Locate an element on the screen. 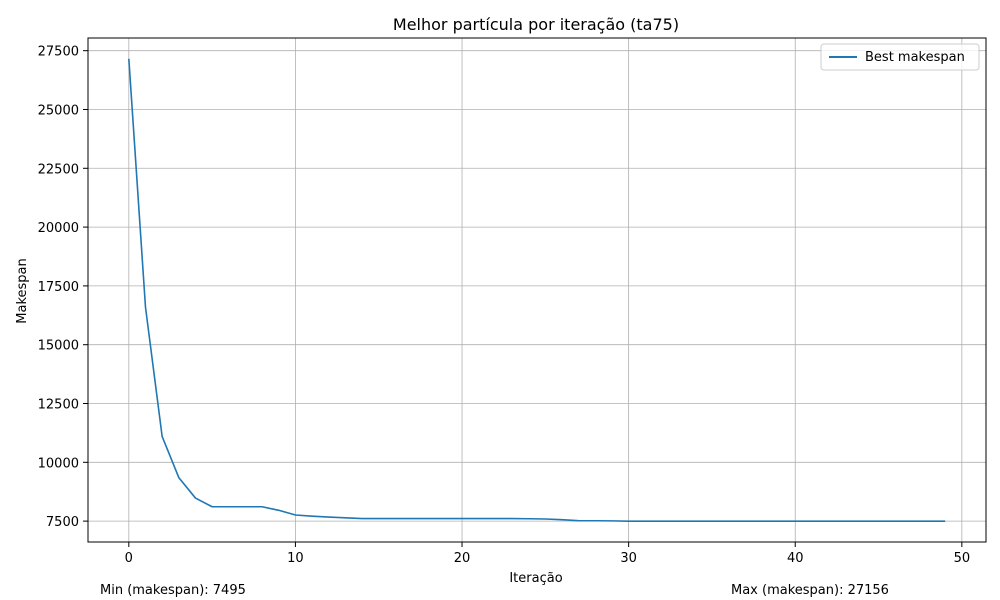 This screenshot has height=600, width=1000. chart-title: Melhor partícula por iteração (ta75) is located at coordinates (536, 24).